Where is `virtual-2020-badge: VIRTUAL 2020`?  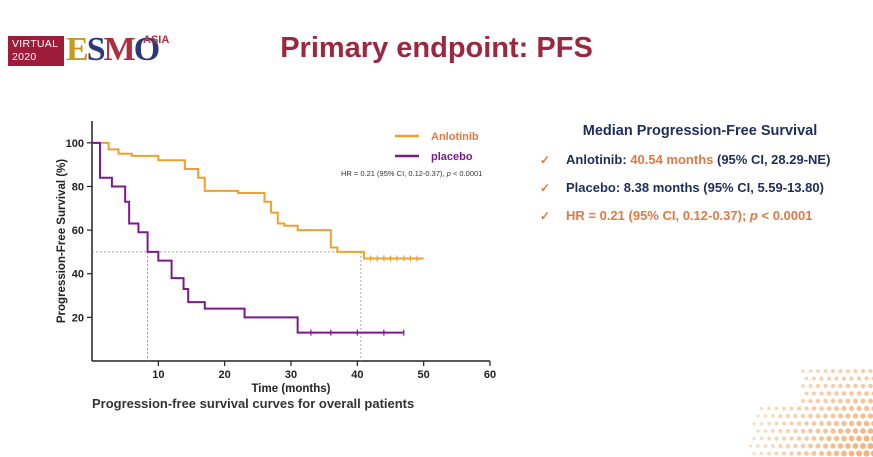 virtual-2020-badge: VIRTUAL 2020 is located at coordinates (36, 51).